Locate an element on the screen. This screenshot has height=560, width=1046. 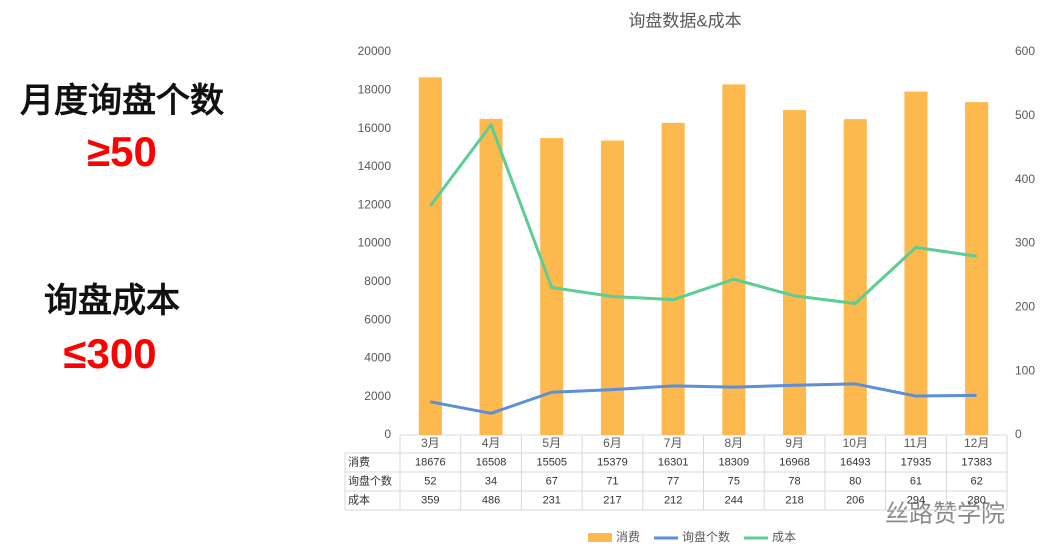
y-tick-label: 2000 is located at coordinates (377, 396).